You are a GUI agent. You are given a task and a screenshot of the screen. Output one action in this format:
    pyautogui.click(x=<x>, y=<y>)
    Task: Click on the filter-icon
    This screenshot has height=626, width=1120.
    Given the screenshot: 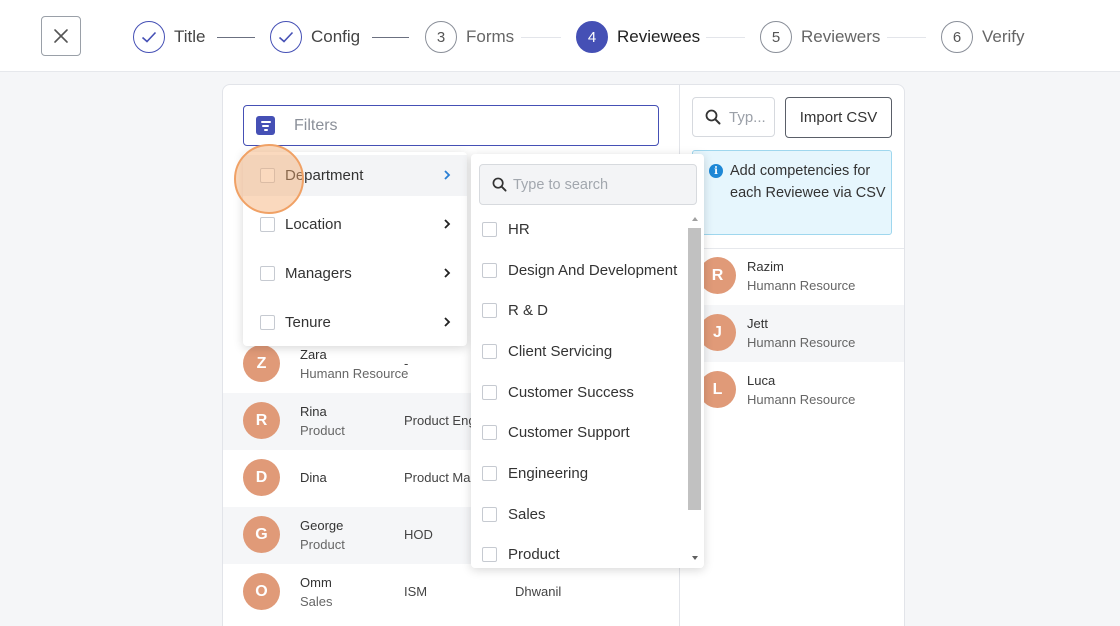 What is the action you would take?
    pyautogui.click(x=265, y=125)
    